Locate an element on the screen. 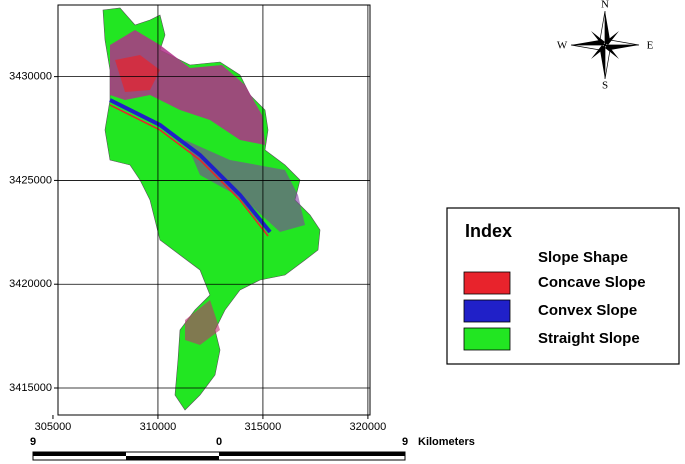 The width and height of the screenshot is (685, 464). x-tick-label: 305000 is located at coordinates (53, 427).